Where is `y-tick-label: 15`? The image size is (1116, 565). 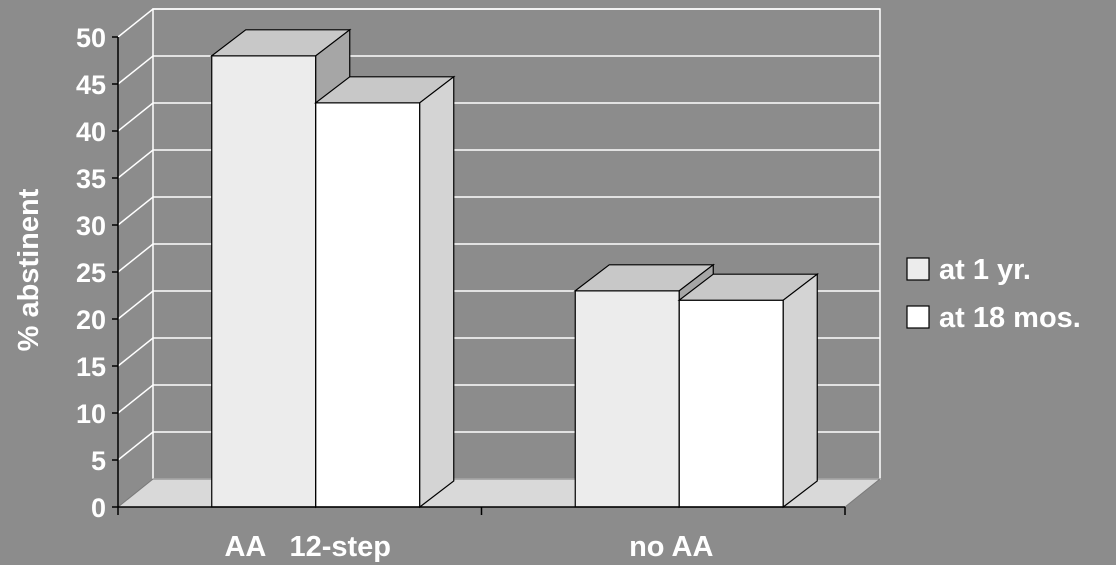 y-tick-label: 15 is located at coordinates (91, 367).